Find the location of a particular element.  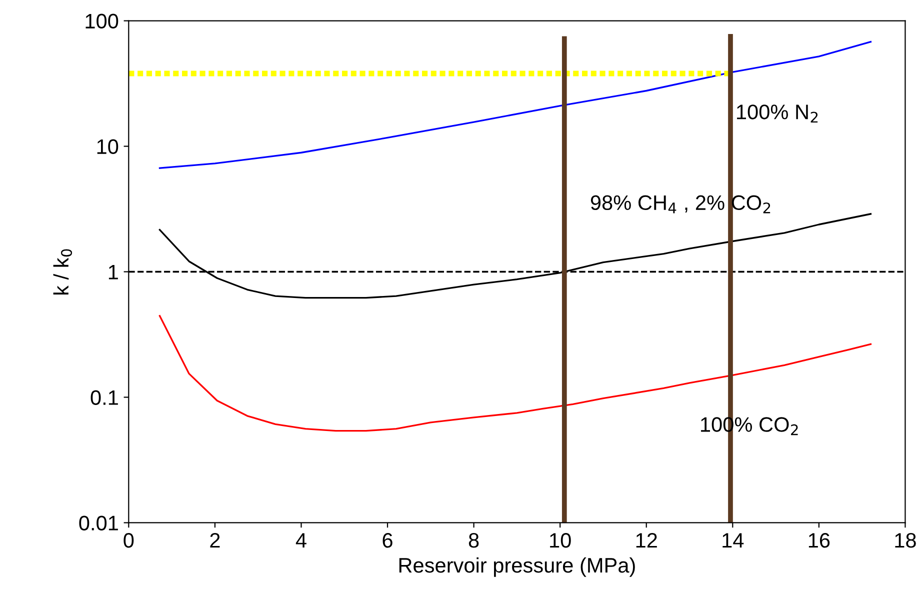

x-tick-label: 18 is located at coordinates (905, 540).